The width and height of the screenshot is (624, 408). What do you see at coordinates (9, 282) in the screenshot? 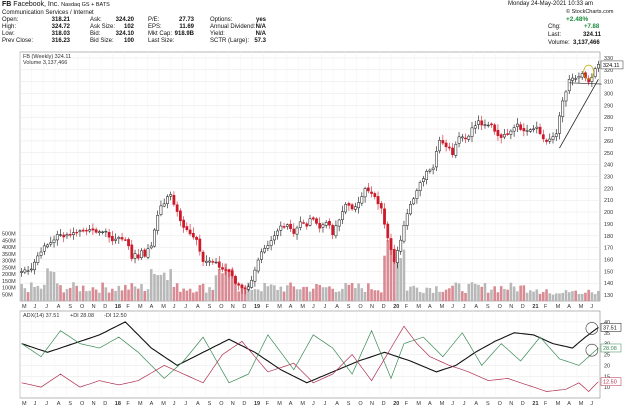
I see `volume-tick-label: 150M` at bounding box center [9, 282].